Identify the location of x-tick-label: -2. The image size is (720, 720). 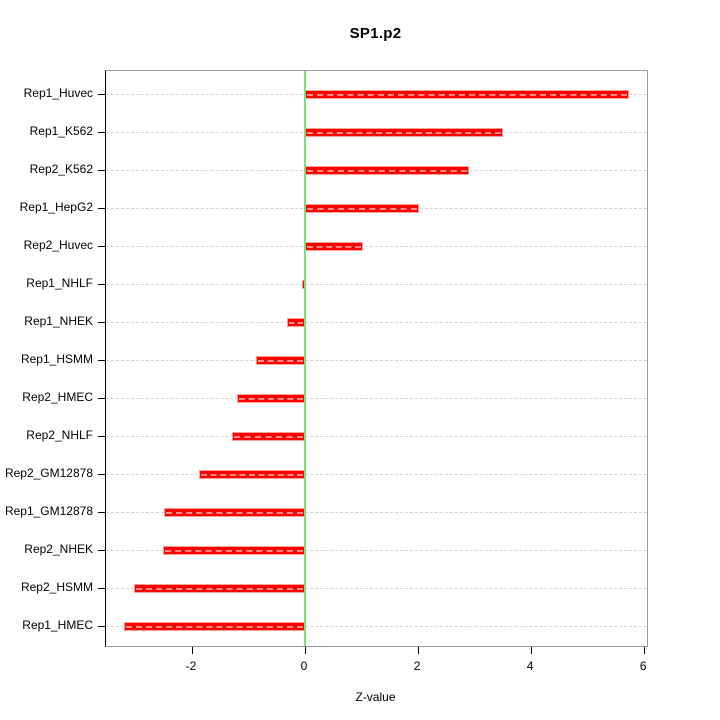
(191, 666).